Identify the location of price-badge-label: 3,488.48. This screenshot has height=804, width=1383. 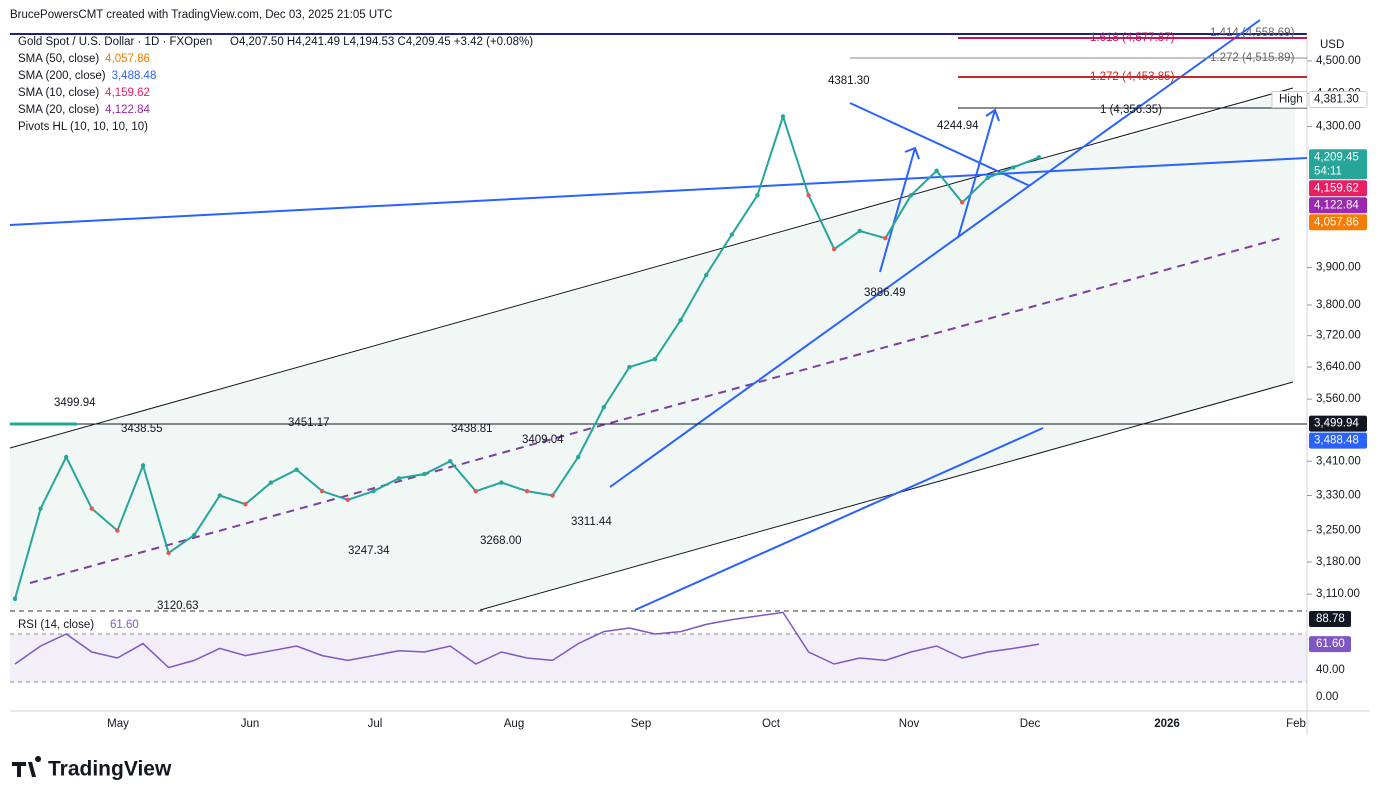
(1336, 441).